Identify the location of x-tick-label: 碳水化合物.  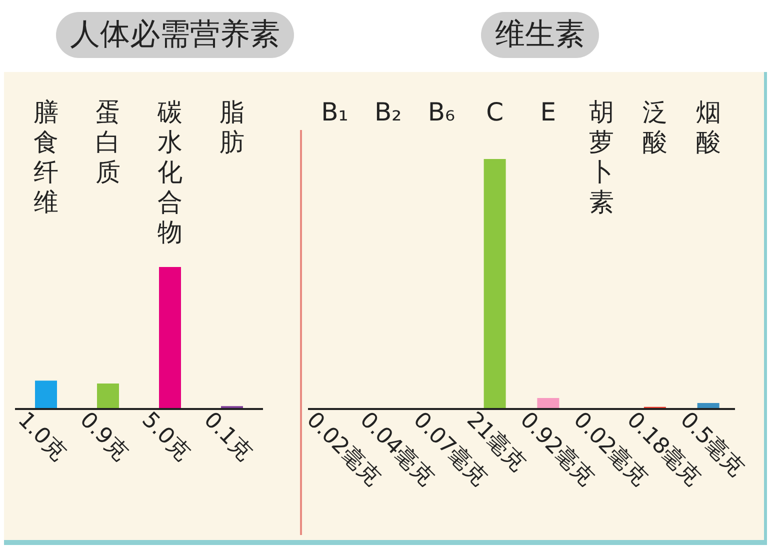
(169, 172).